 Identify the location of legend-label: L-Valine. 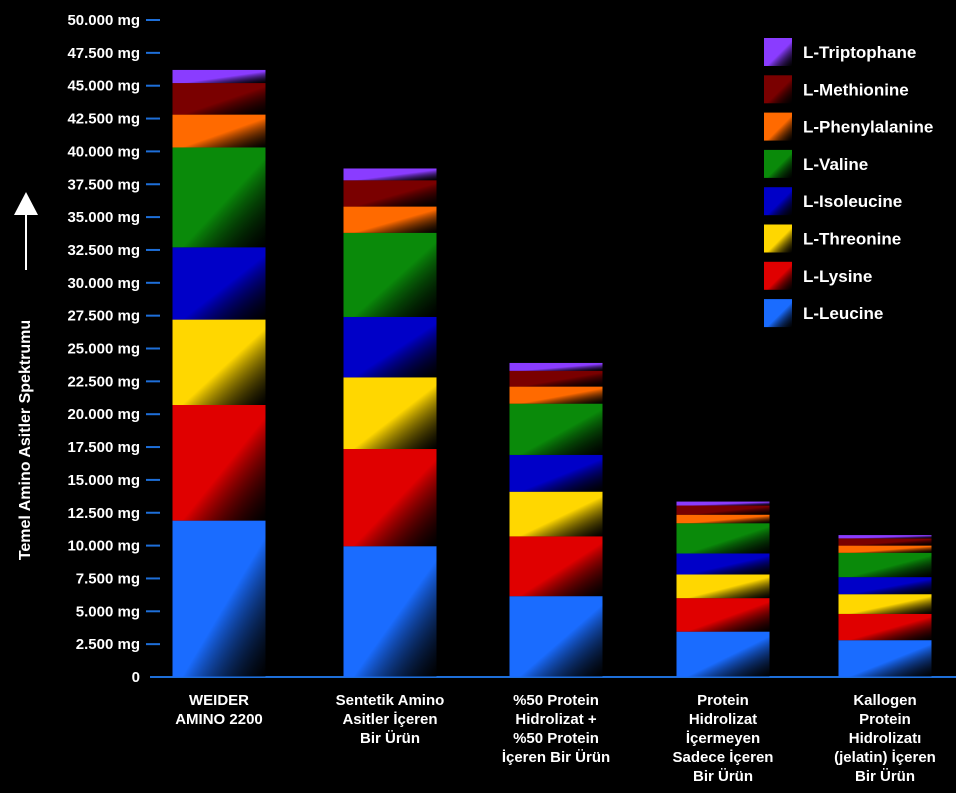
(835, 164).